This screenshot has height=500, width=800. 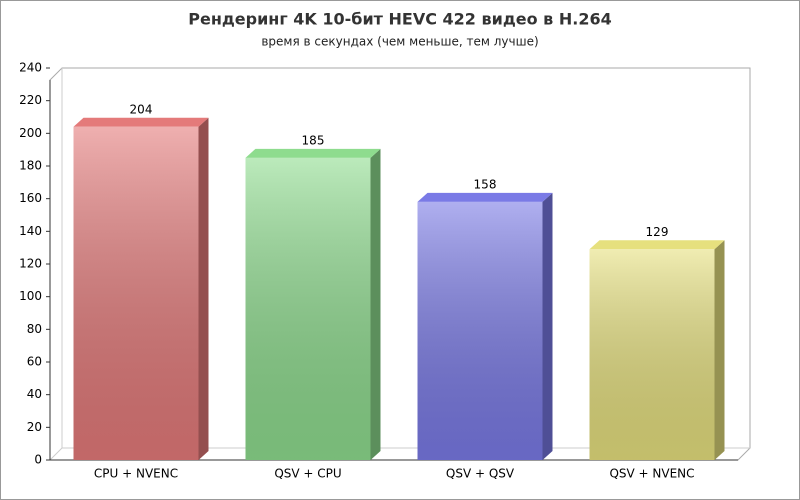 What do you see at coordinates (651, 474) in the screenshot?
I see `x-tick-label: QSV + NVENC` at bounding box center [651, 474].